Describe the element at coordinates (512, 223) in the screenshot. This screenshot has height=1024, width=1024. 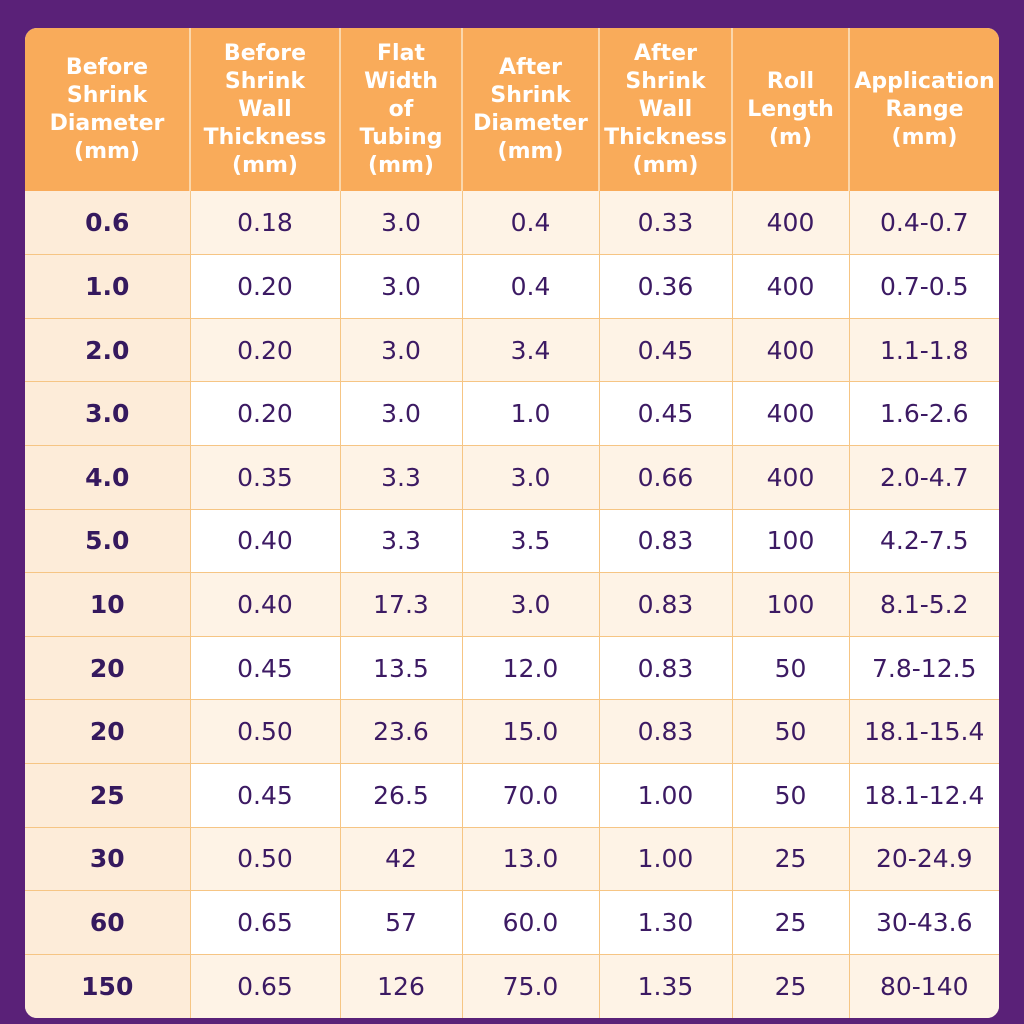
I see `table-row: 0.6 0.18 3.0 0.4 0.33 400 0.4-0.7` at that location.